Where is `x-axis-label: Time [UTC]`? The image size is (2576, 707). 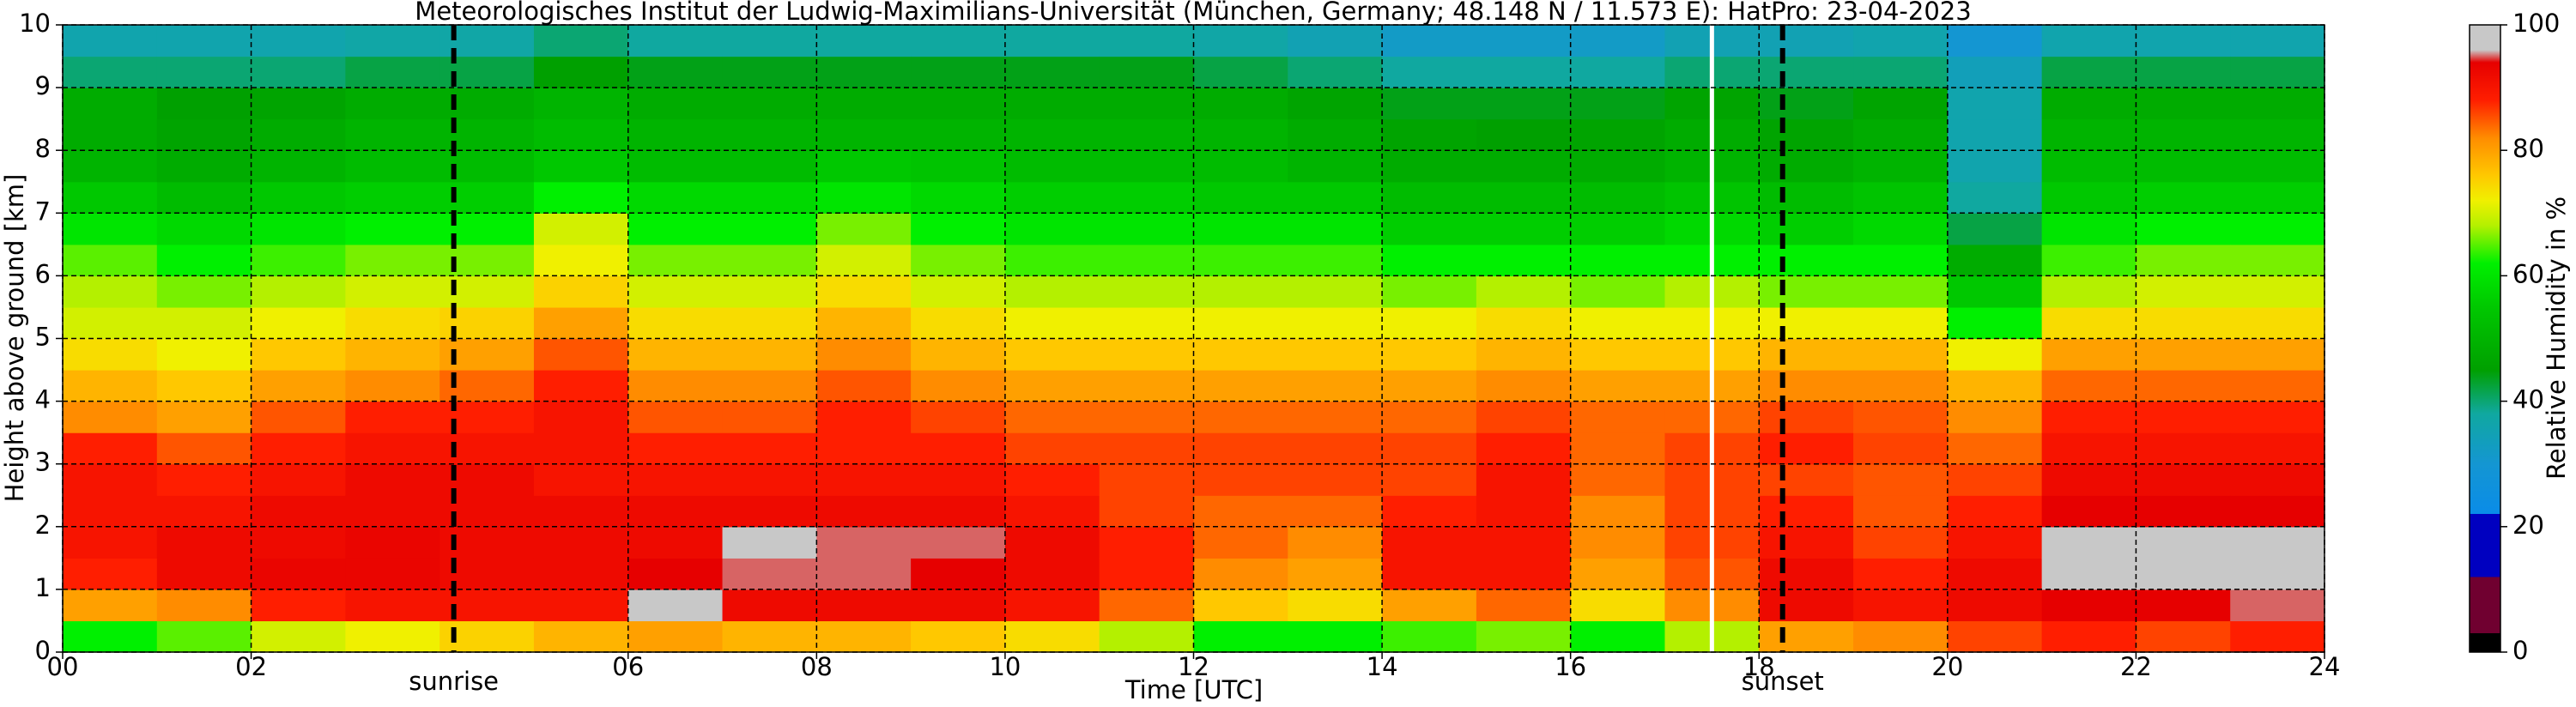 x-axis-label: Time [UTC] is located at coordinates (1193, 689).